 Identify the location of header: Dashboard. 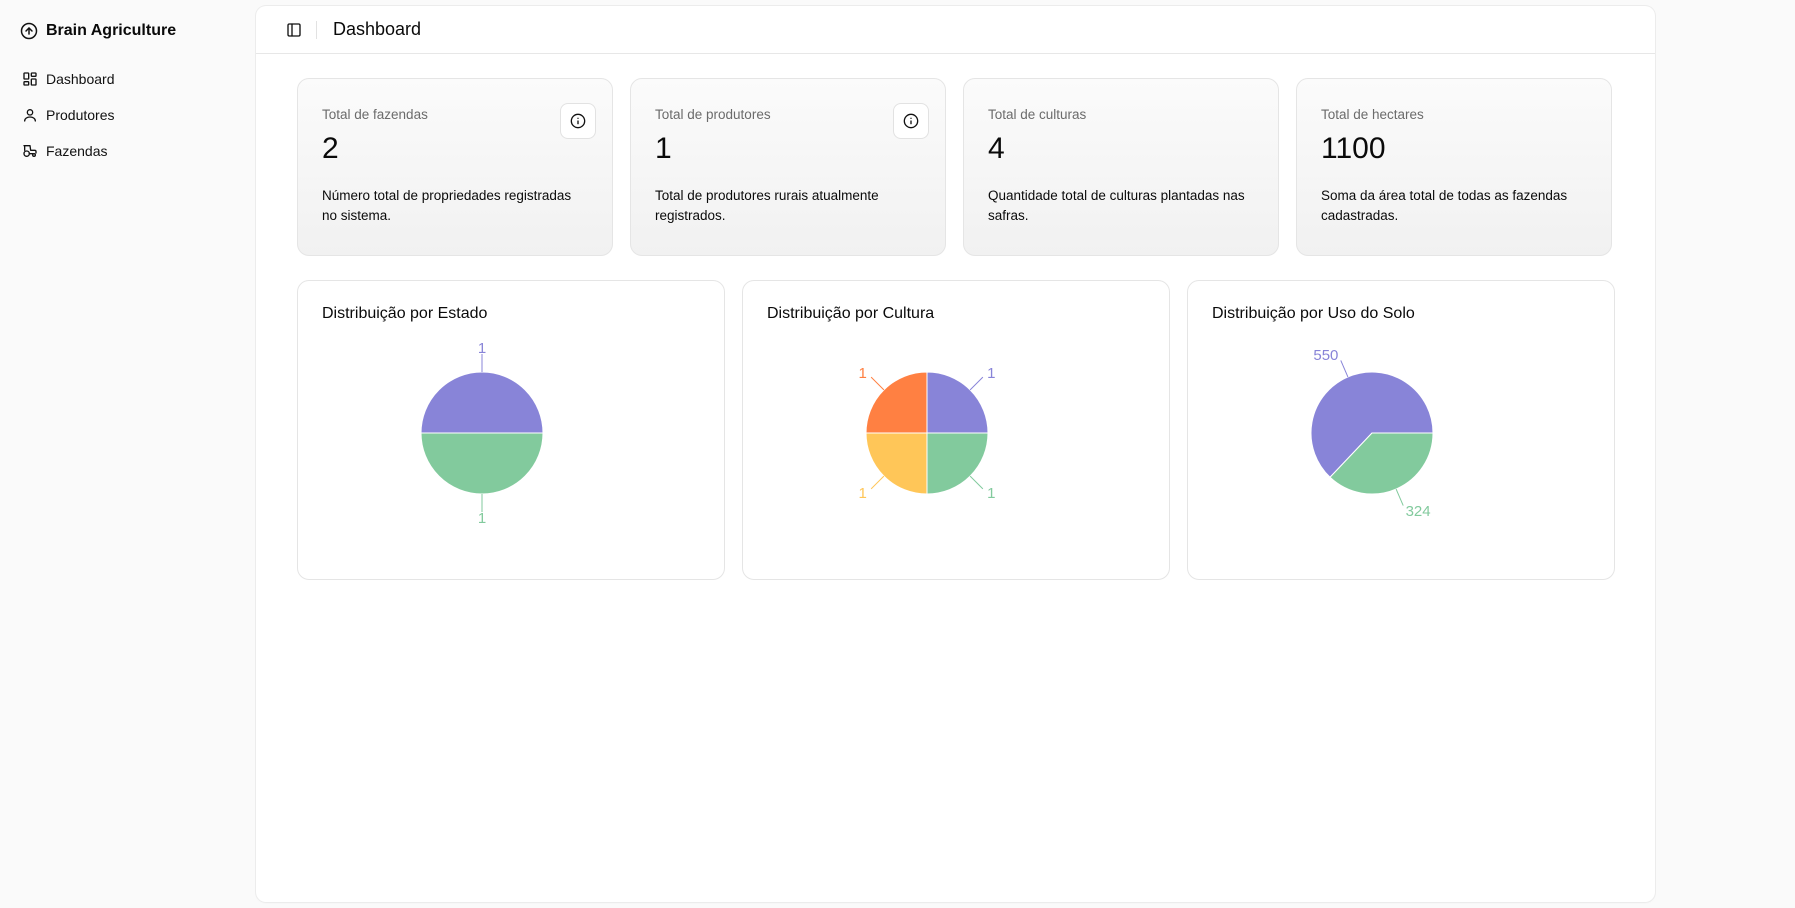
(955, 30).